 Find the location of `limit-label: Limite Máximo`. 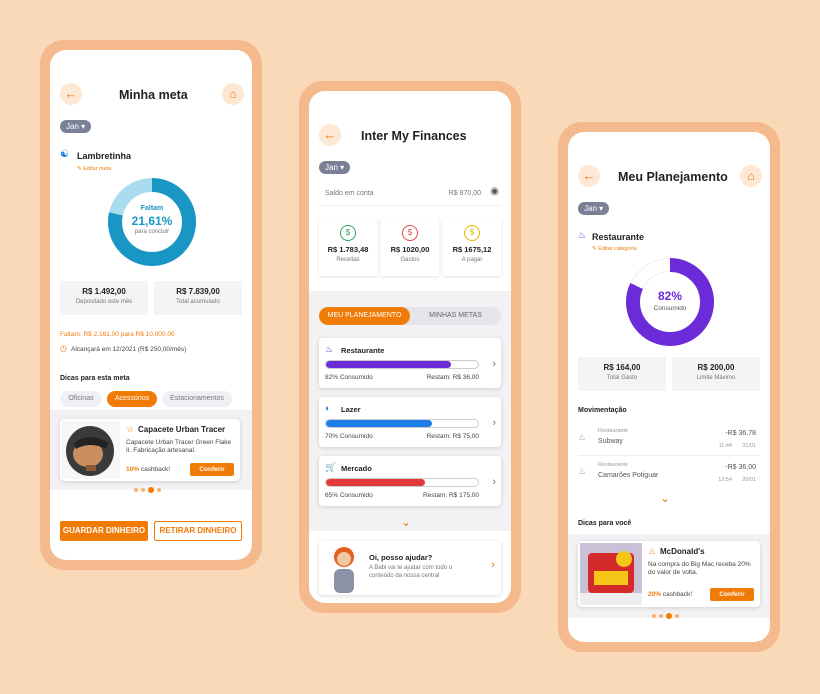

limit-label: Limite Máximo is located at coordinates (716, 378).